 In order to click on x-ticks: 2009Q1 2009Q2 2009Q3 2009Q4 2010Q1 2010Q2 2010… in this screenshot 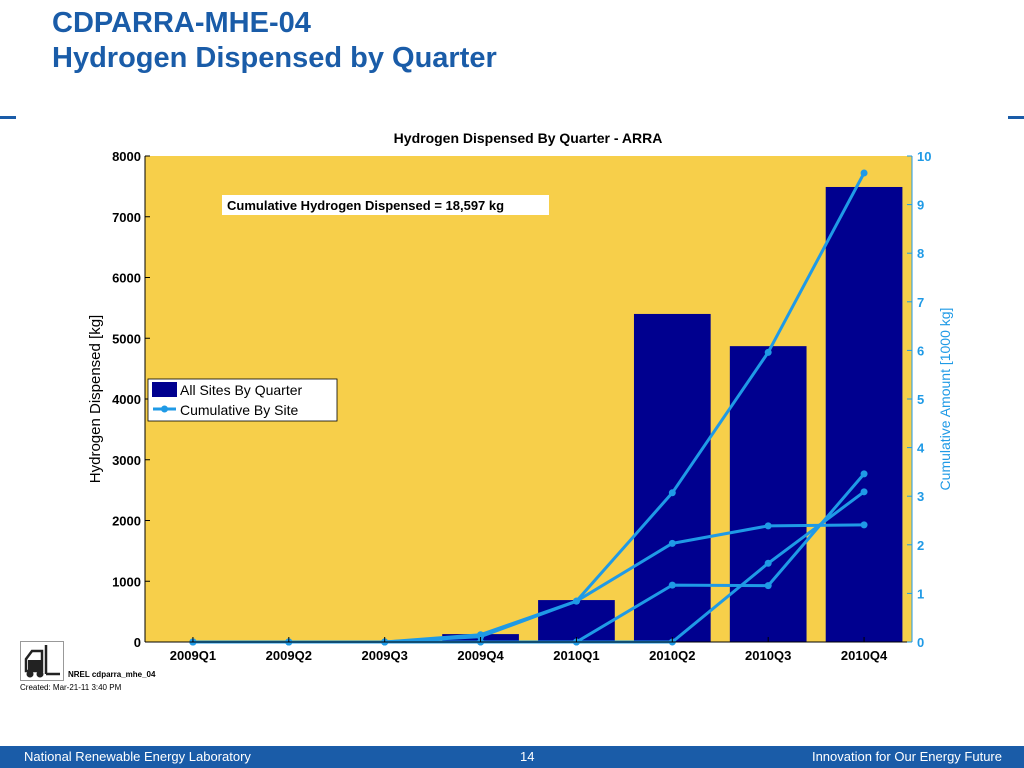, I will do `click(529, 650)`.